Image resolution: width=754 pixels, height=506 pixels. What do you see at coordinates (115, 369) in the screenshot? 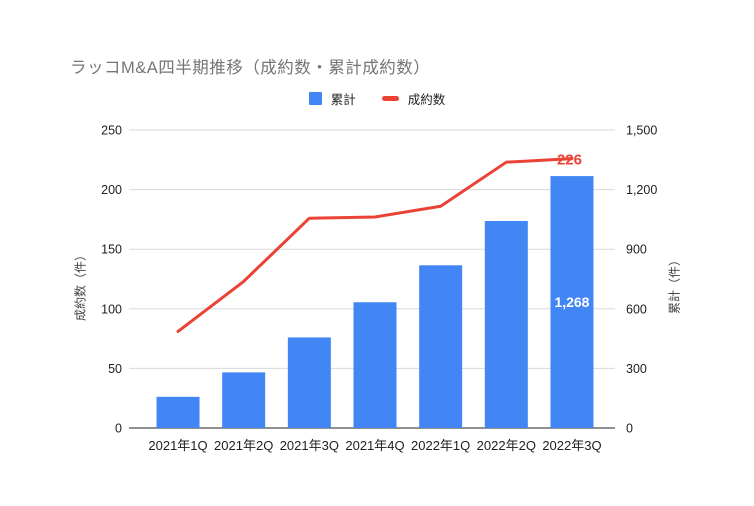
I see `left-axis-tick-50: 50` at bounding box center [115, 369].